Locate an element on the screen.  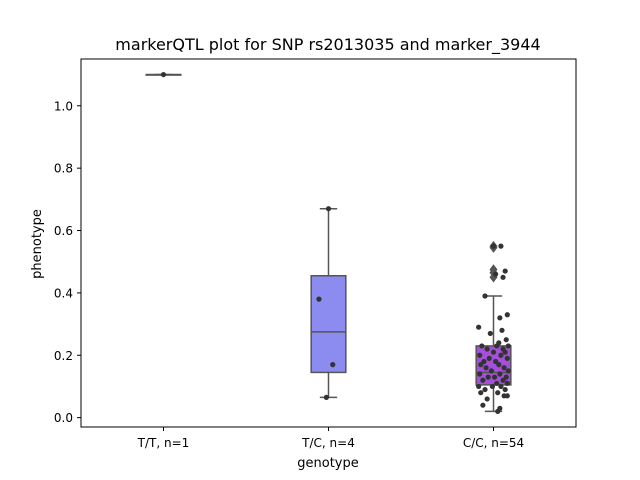
y-tick-label: 0.6 is located at coordinates (63, 231).